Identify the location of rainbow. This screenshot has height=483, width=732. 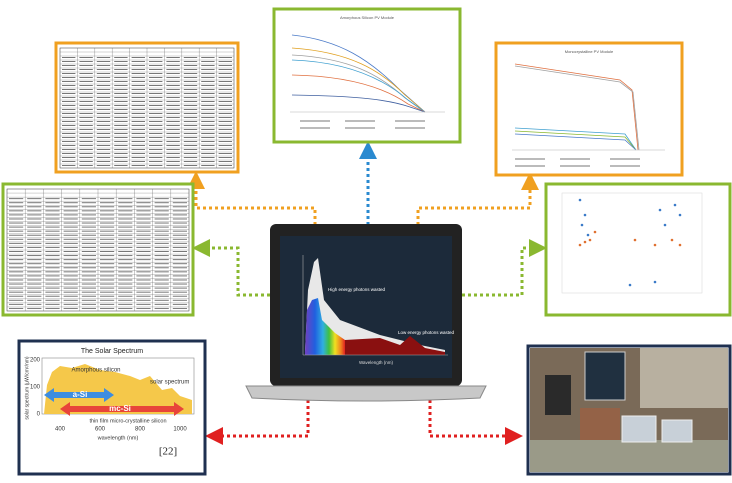
(325, 326).